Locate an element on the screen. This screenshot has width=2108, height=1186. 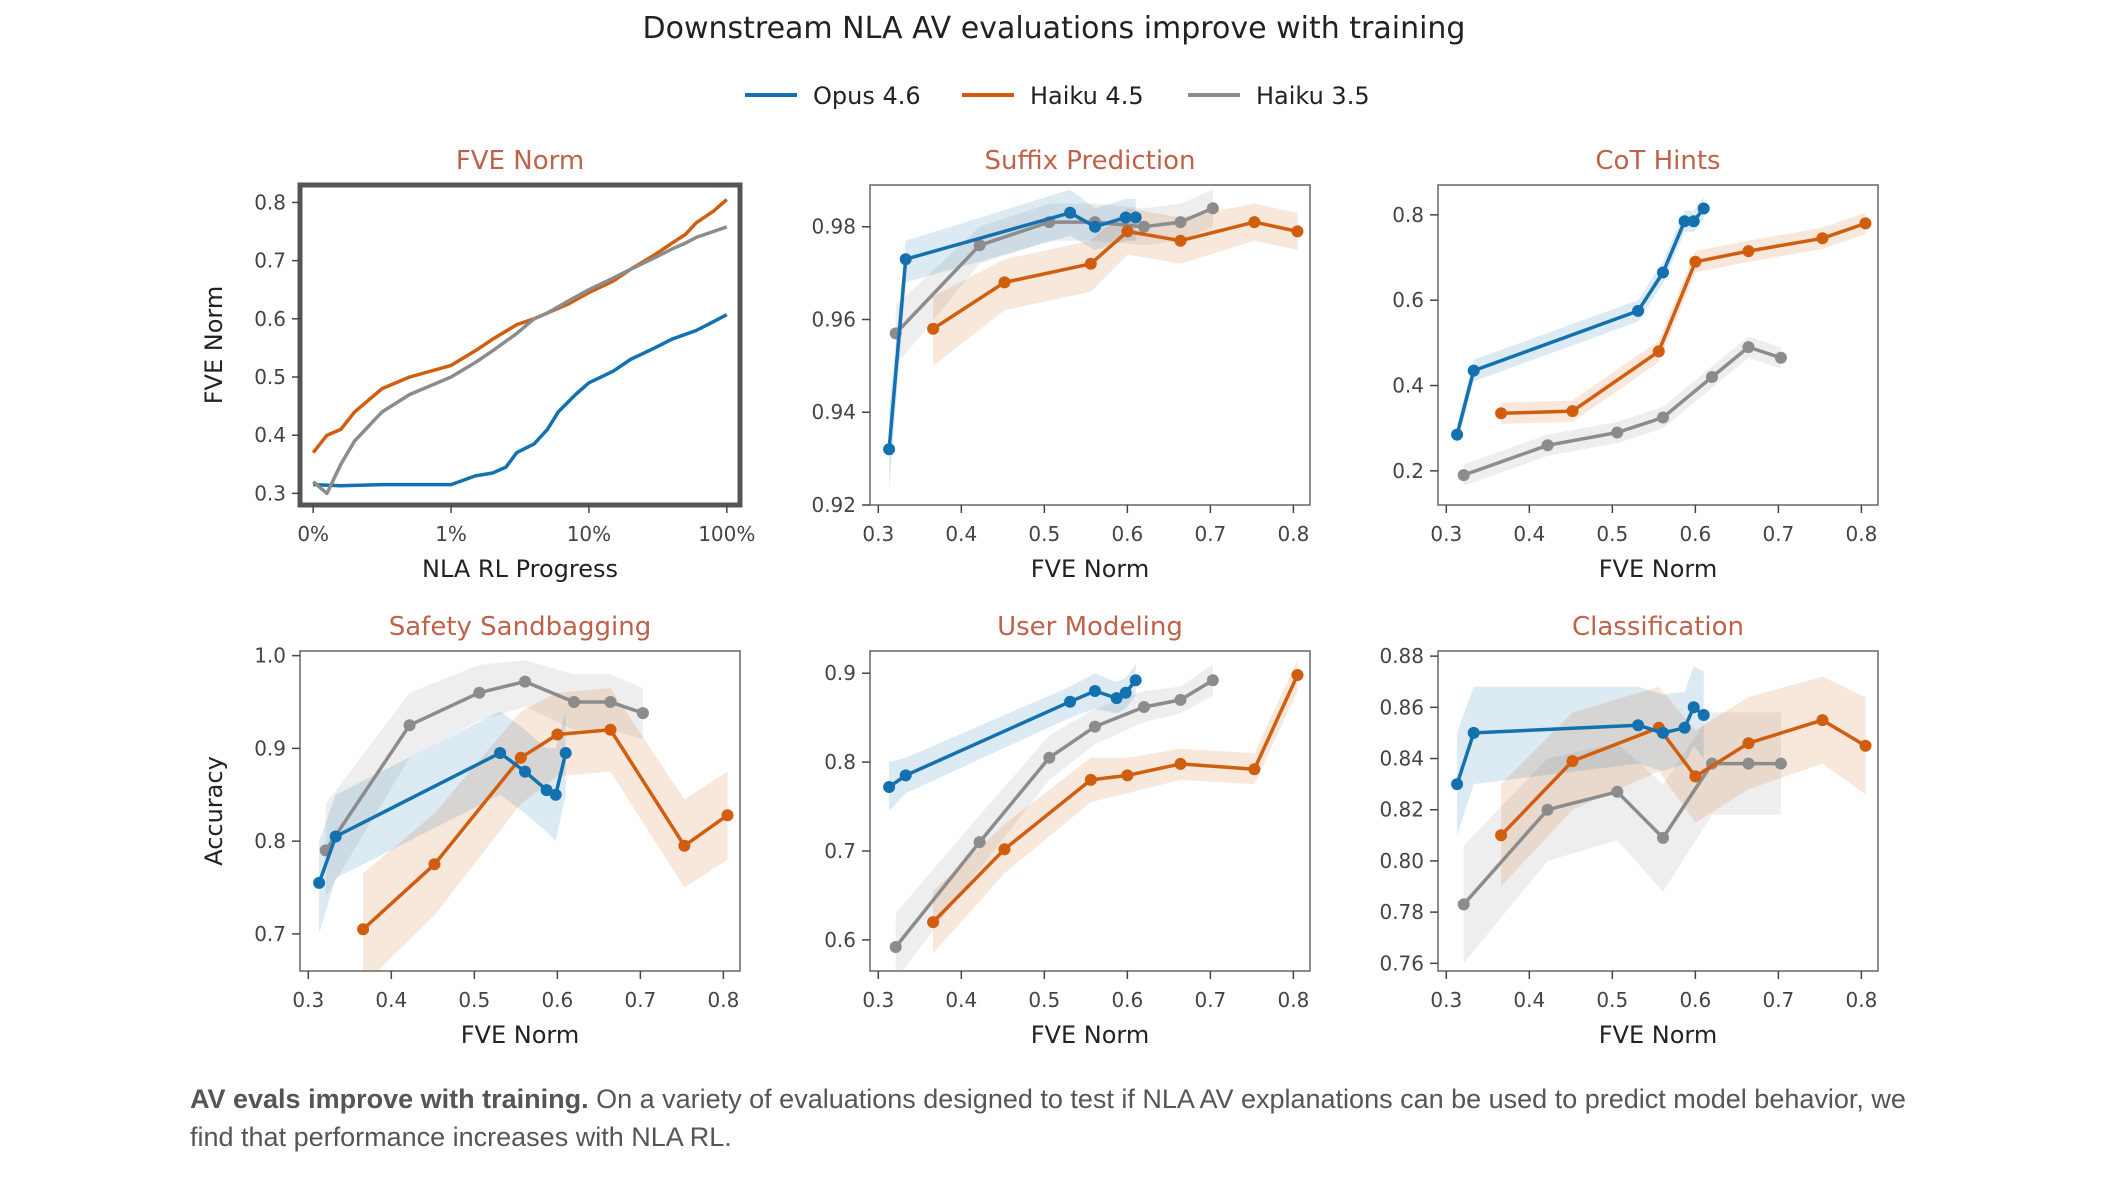
y-tick-label: 0.92 is located at coordinates (833, 505).